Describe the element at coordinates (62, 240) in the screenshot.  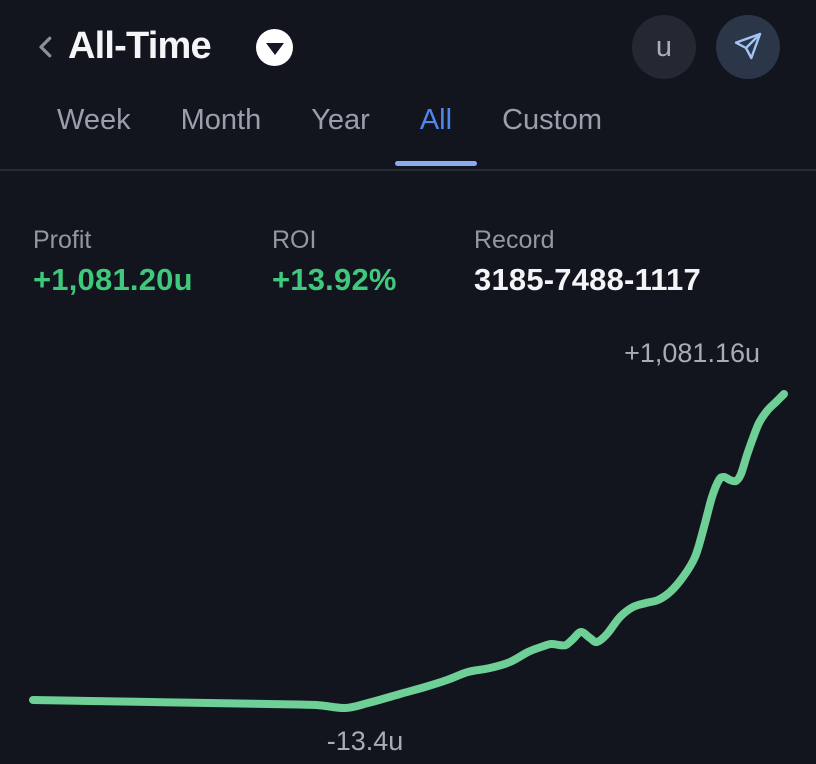
I see `stat-profit-label: Profit` at that location.